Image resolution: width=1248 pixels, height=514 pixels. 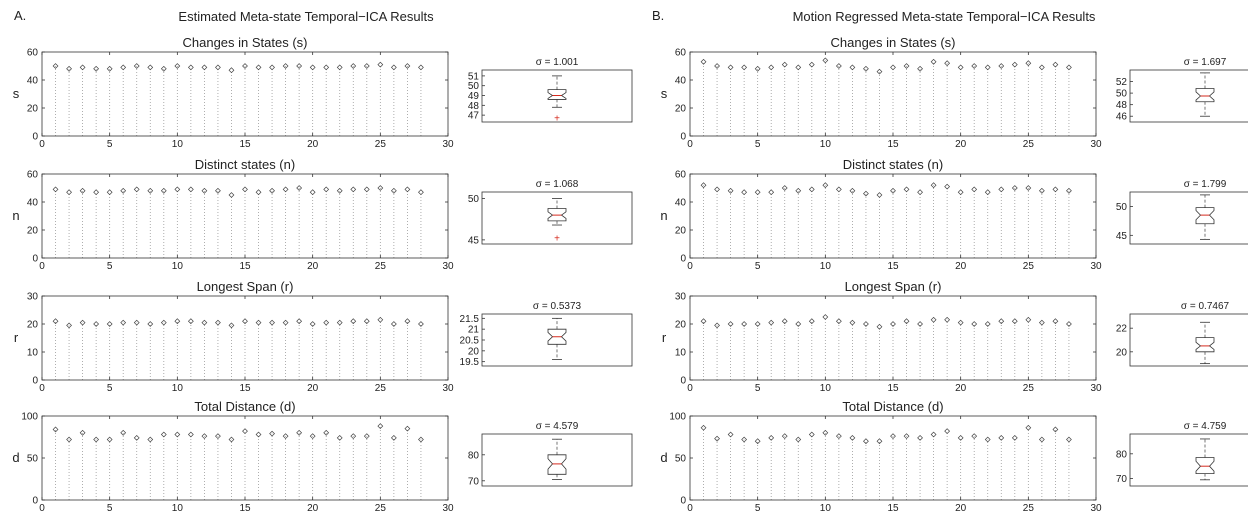 What do you see at coordinates (474, 96) in the screenshot?
I see `box-y-tick-label: 49` at bounding box center [474, 96].